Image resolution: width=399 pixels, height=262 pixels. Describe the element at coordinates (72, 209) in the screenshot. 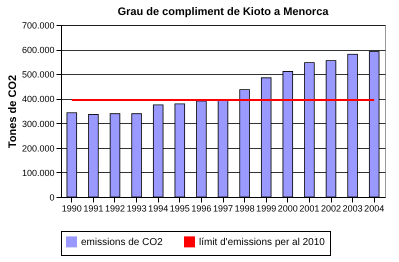

I see `x-tick-label: 1990` at that location.